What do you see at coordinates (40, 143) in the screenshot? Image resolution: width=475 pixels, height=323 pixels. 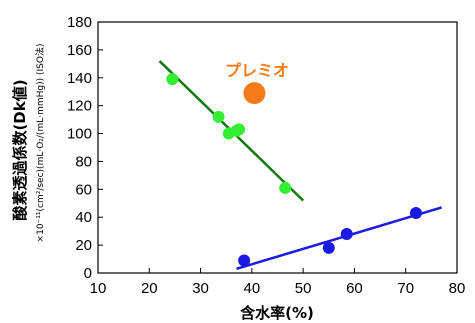 I see `y-axis-sublabel: ×10⁻¹¹(cm²/sec)(mL·O₂/(mL·mmHg)) (ISO法)` at bounding box center [40, 143].